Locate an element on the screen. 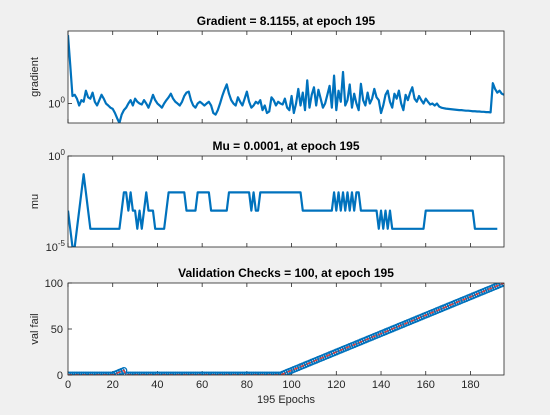  y-tick-exponent: -5 is located at coordinates (62, 243).